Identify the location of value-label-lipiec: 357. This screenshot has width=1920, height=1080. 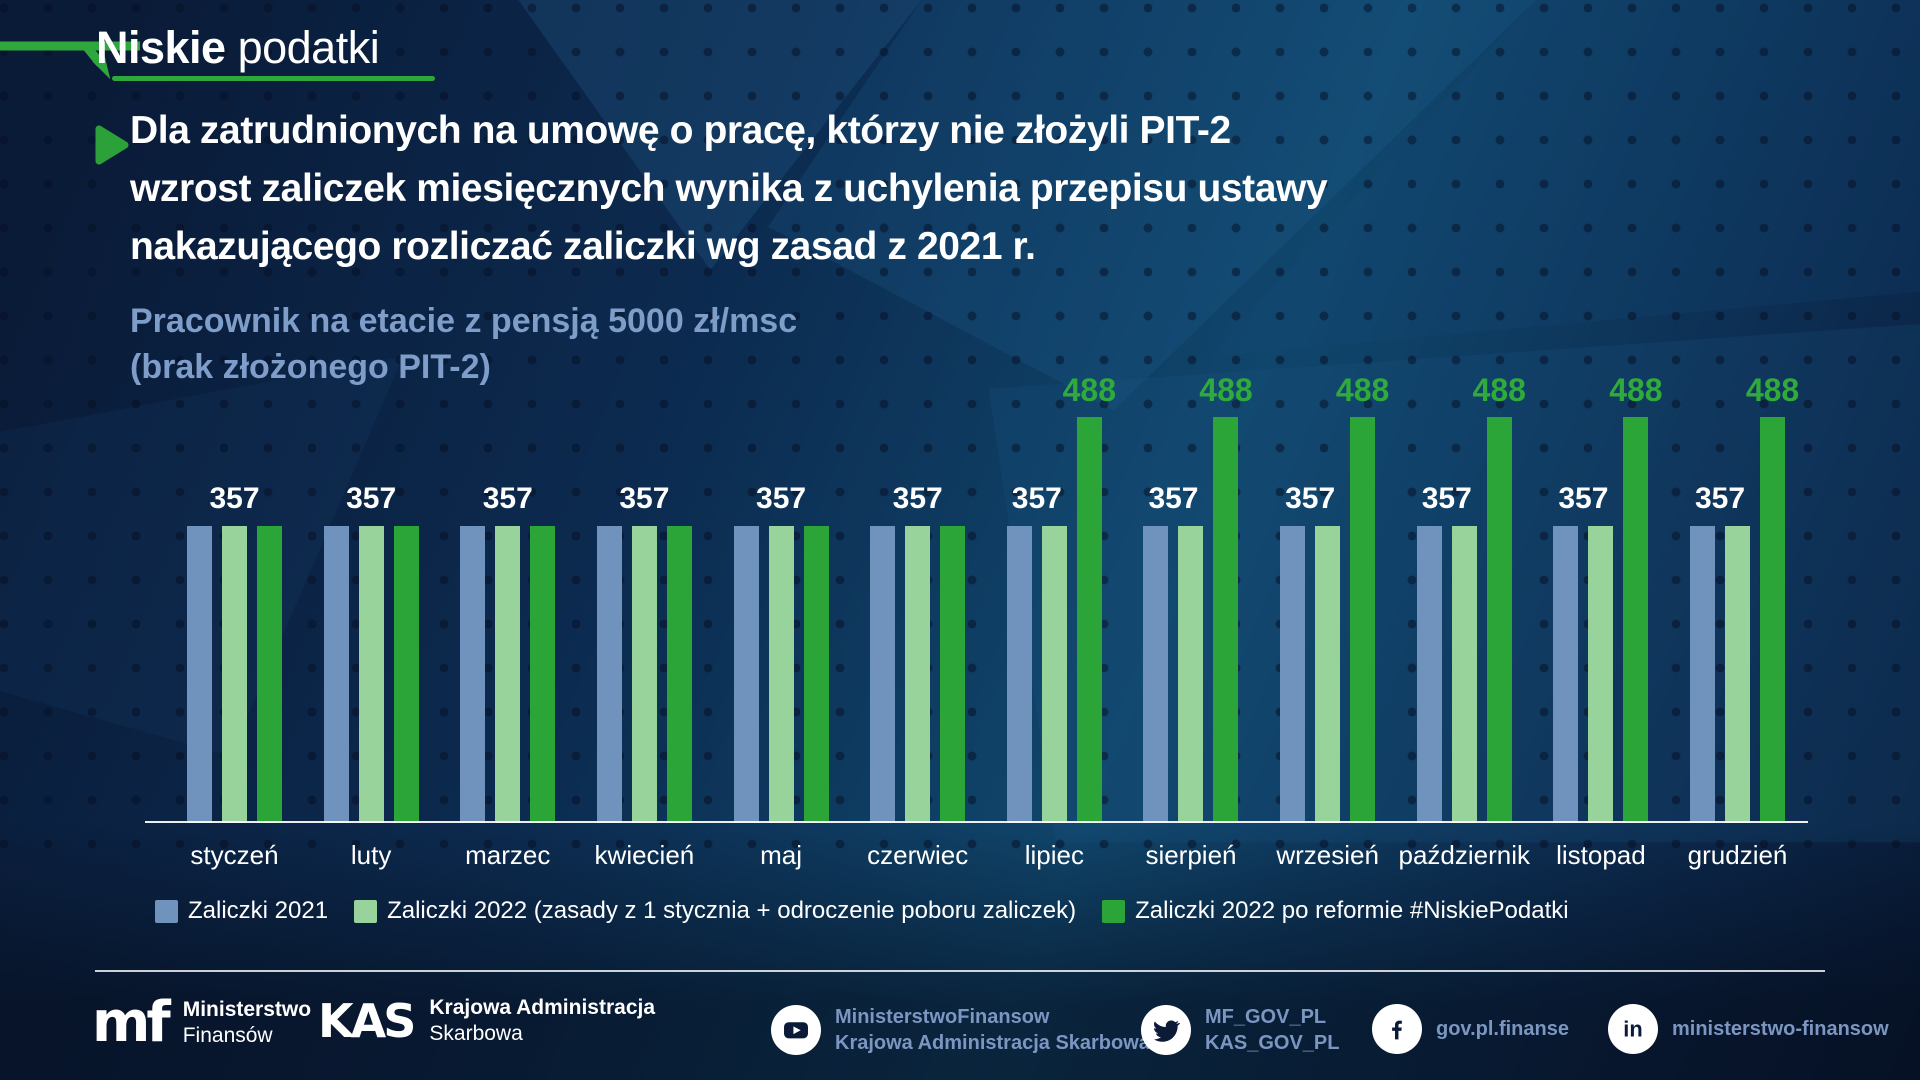
(1036, 498).